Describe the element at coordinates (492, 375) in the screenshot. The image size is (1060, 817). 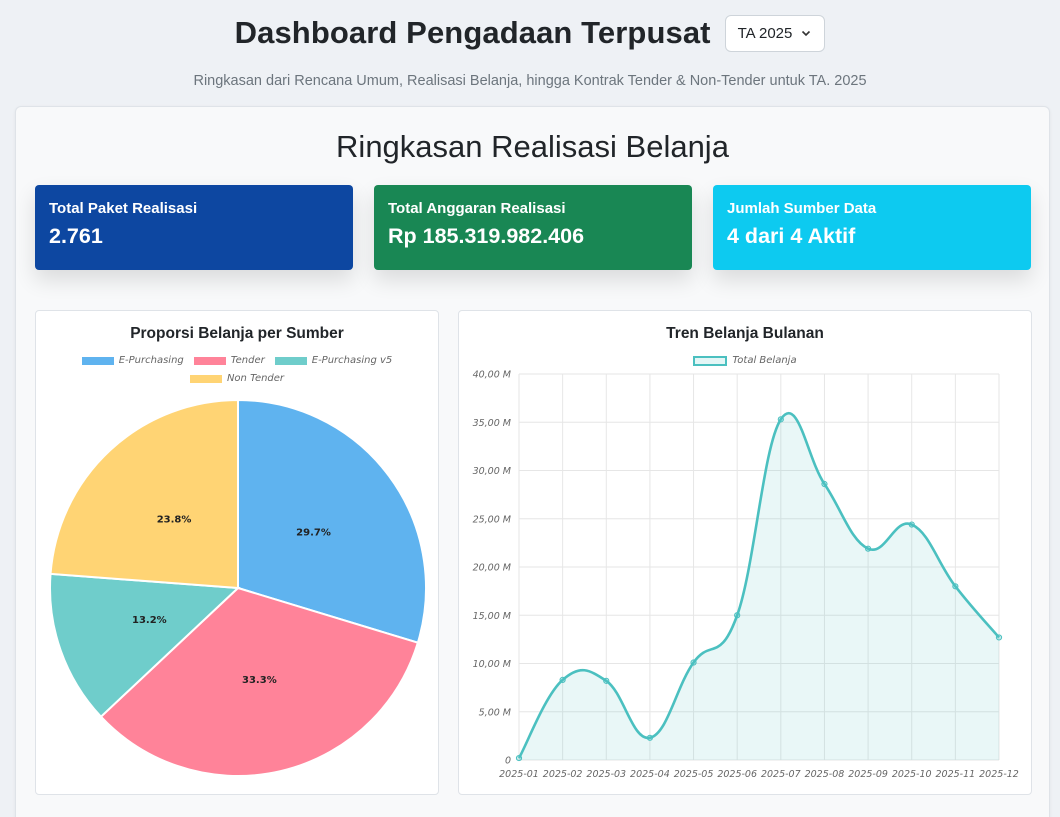
I see `y-tick-label: 40,00 M` at that location.